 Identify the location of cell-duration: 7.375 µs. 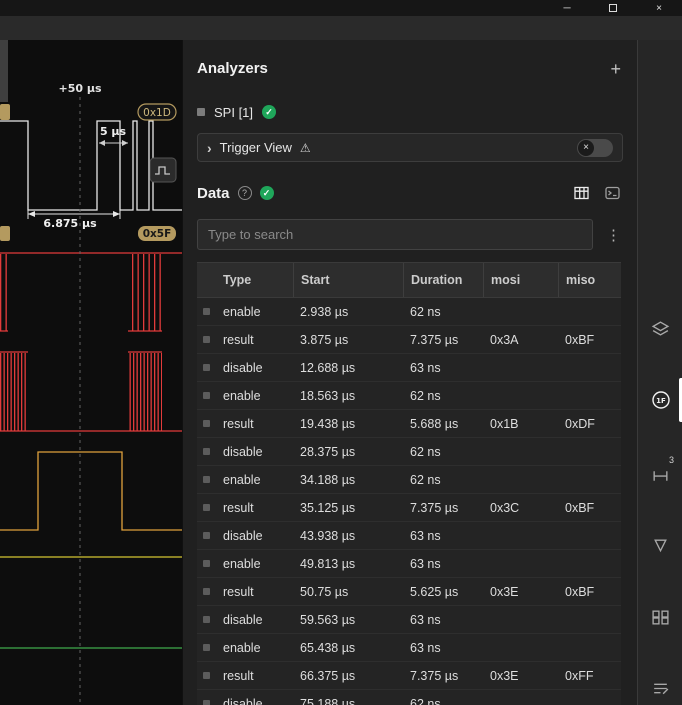
(434, 675).